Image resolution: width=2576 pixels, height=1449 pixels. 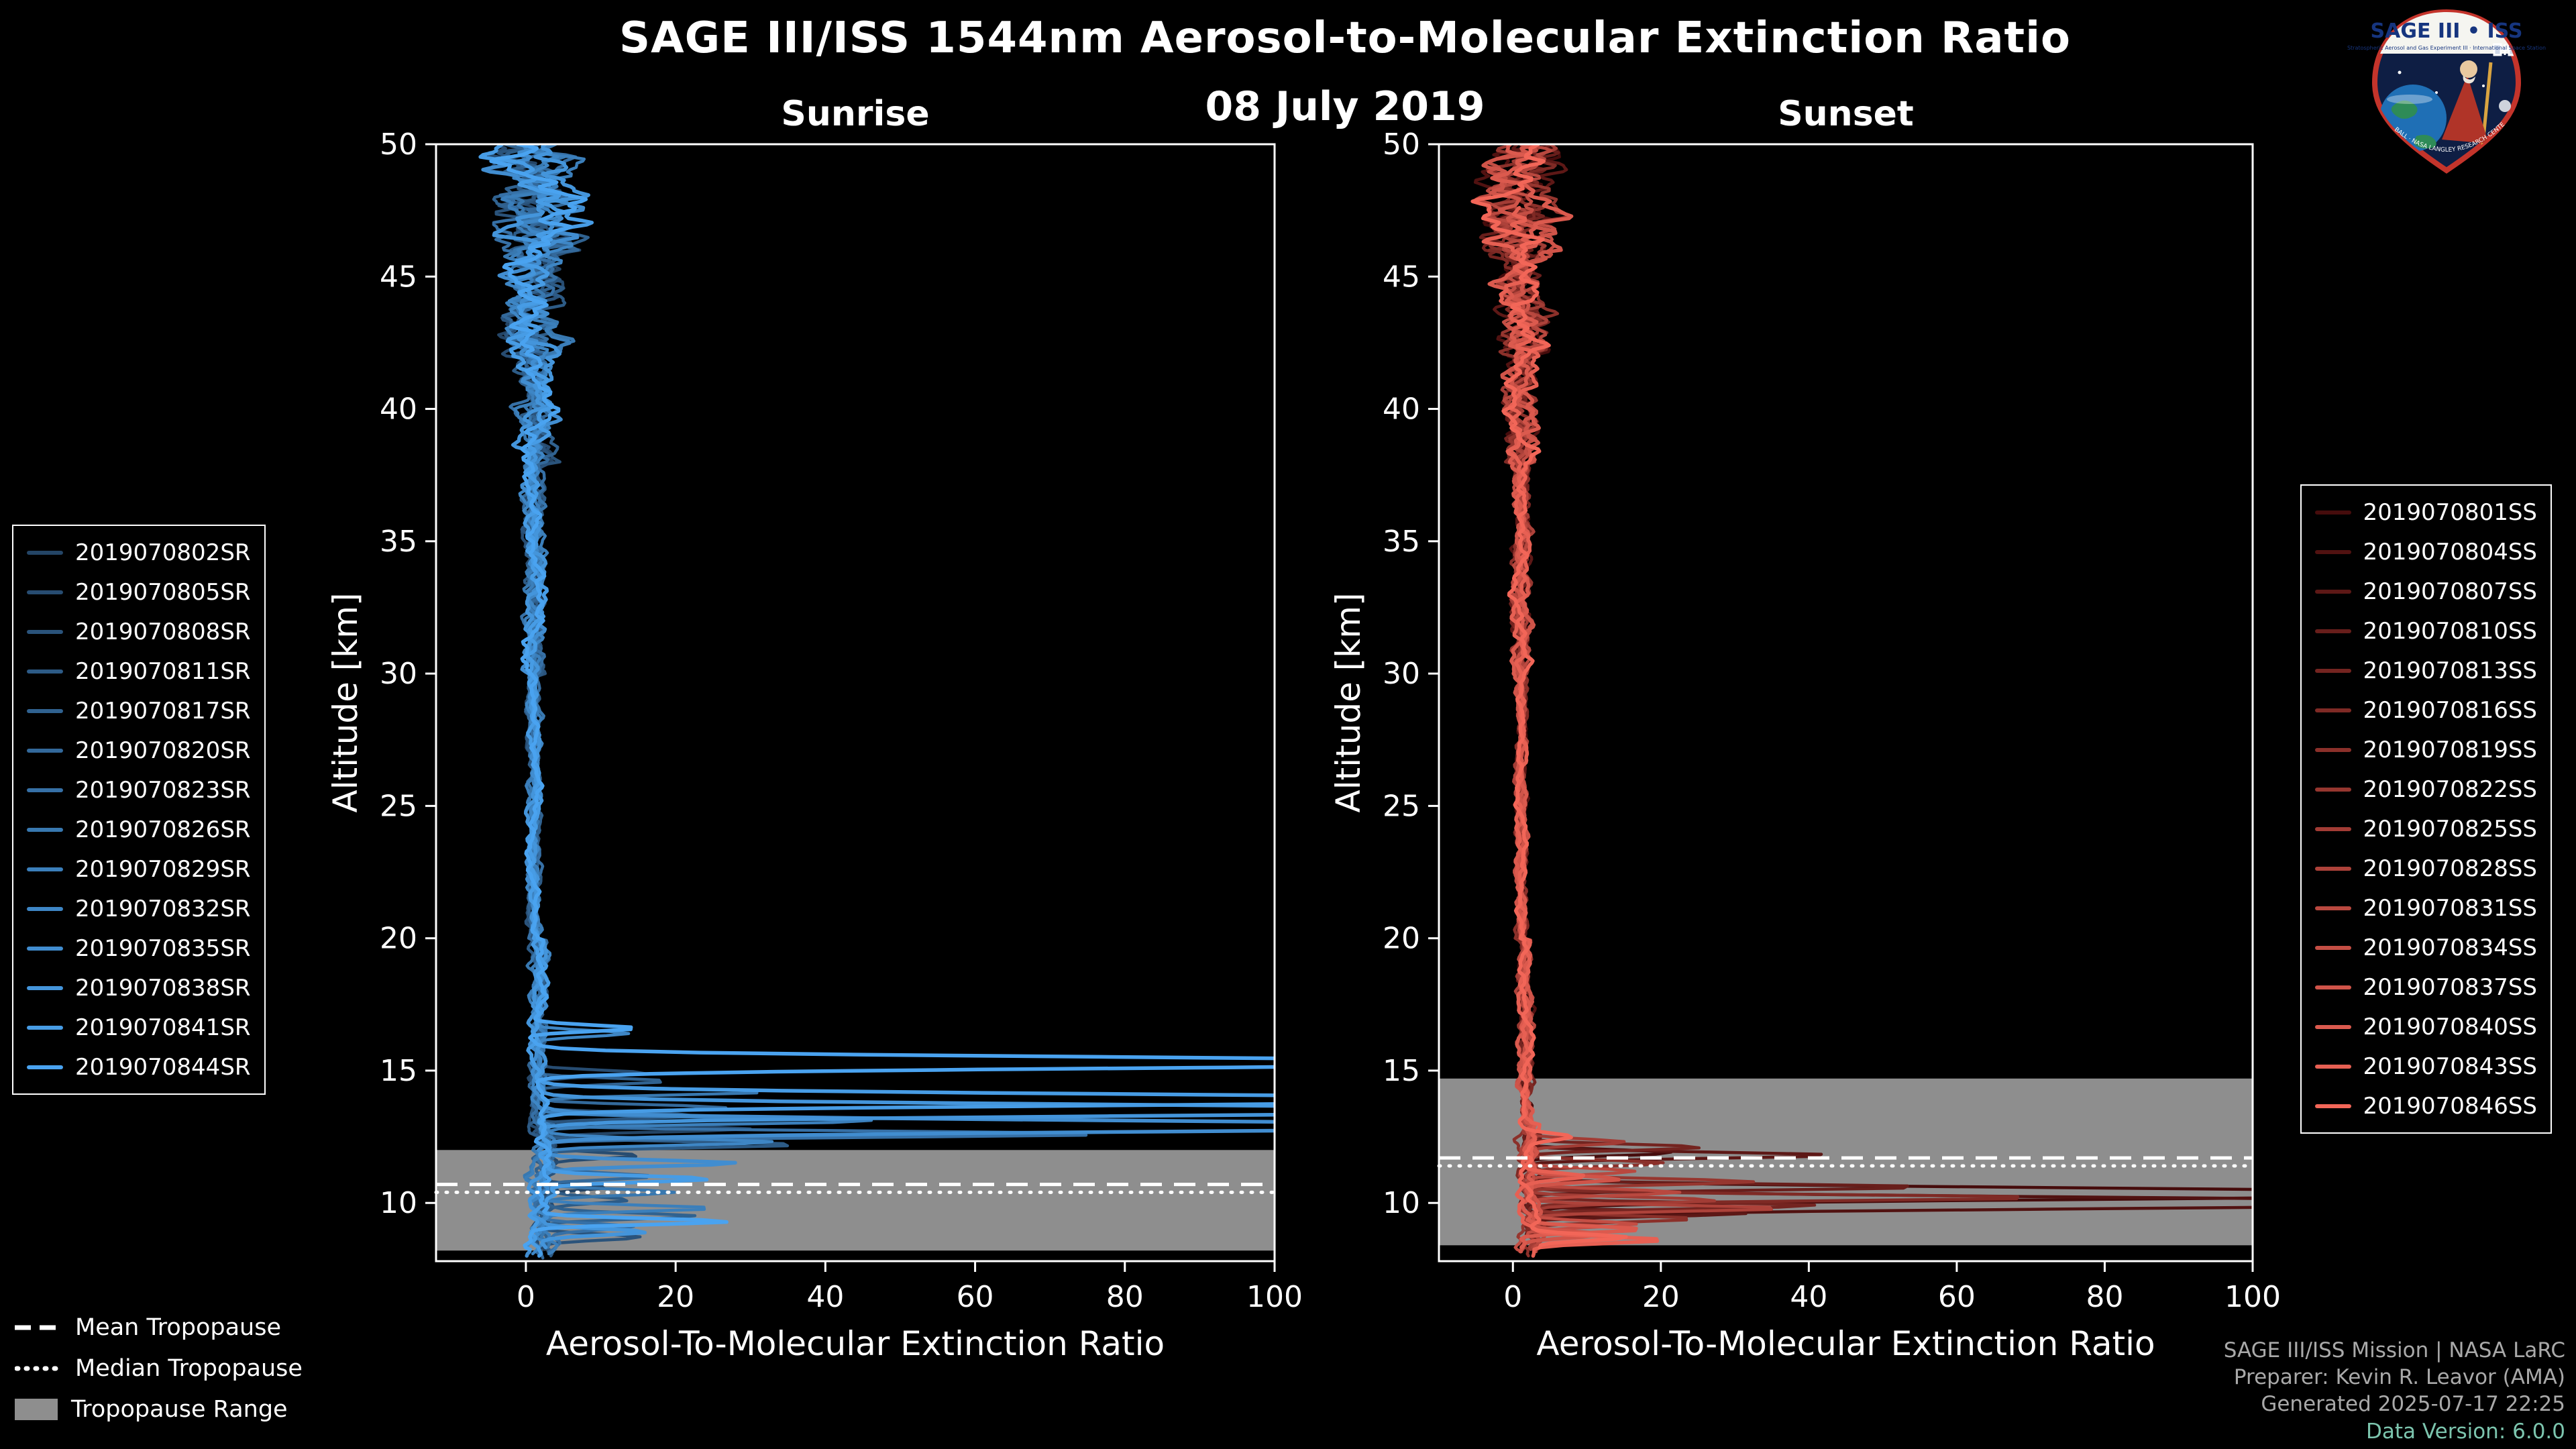 What do you see at coordinates (398, 806) in the screenshot?
I see `y-tick-label: 25` at bounding box center [398, 806].